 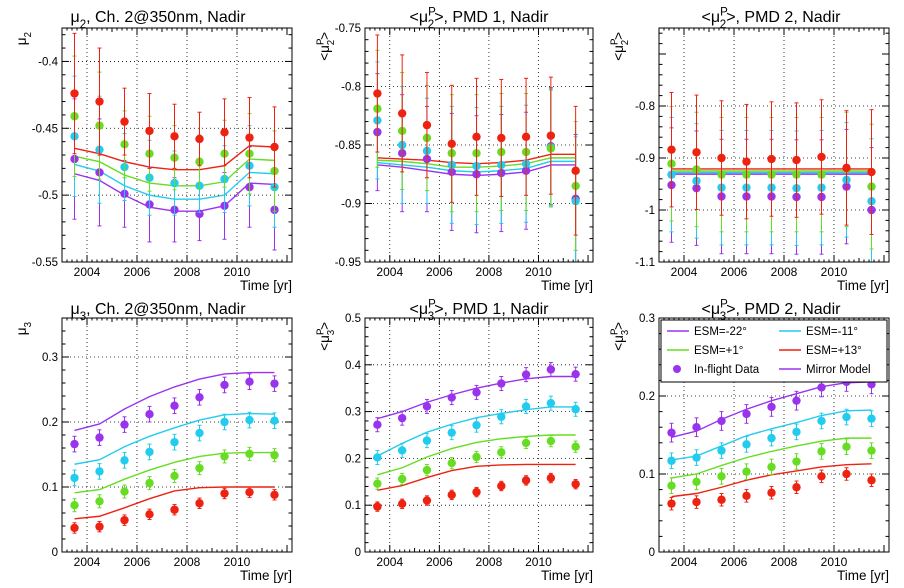 I want to click on legend-label: Mirror Model, so click(x=838, y=370).